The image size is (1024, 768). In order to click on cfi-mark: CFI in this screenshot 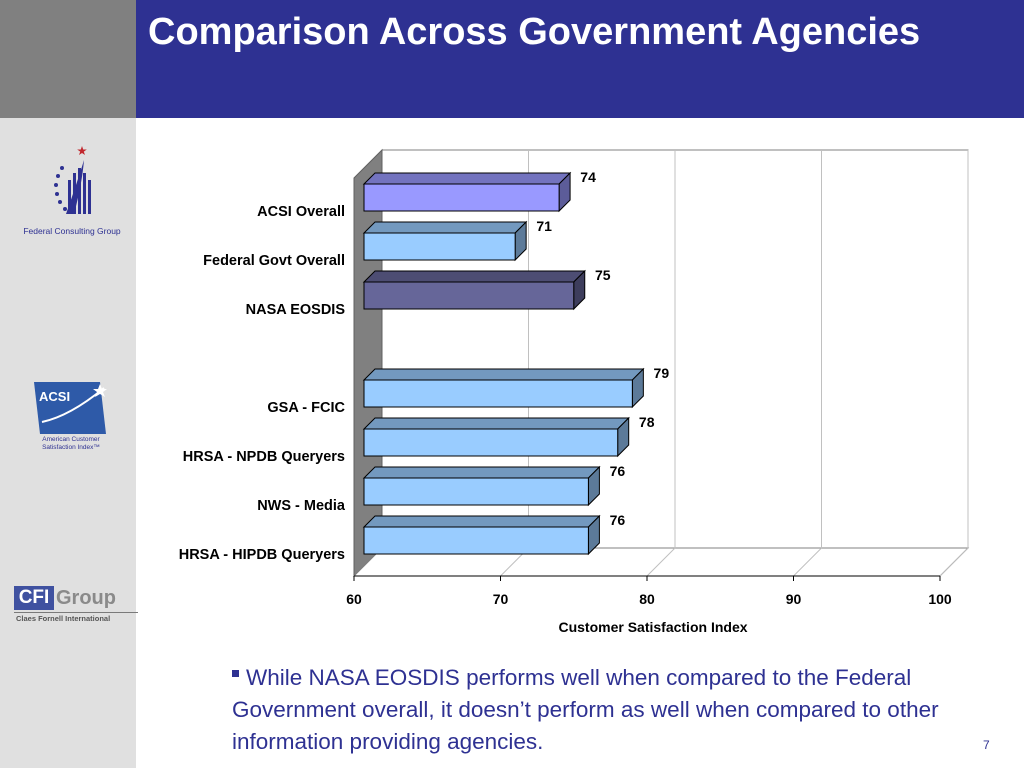, I will do `click(34, 598)`.